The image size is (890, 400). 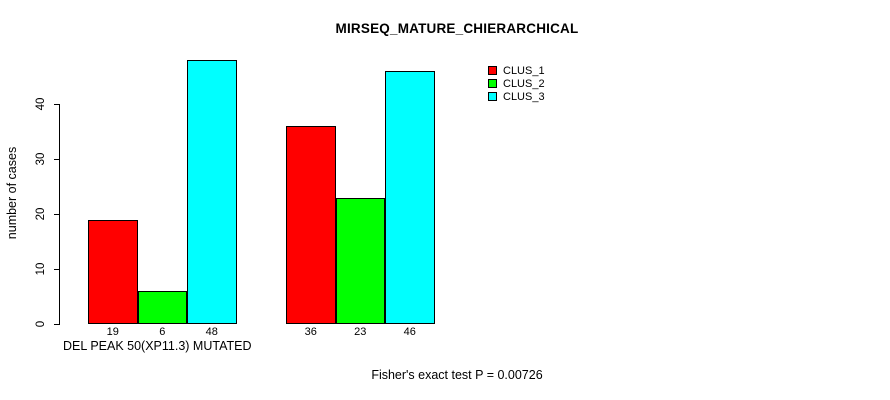 I want to click on y-axis-line, so click(x=59, y=214).